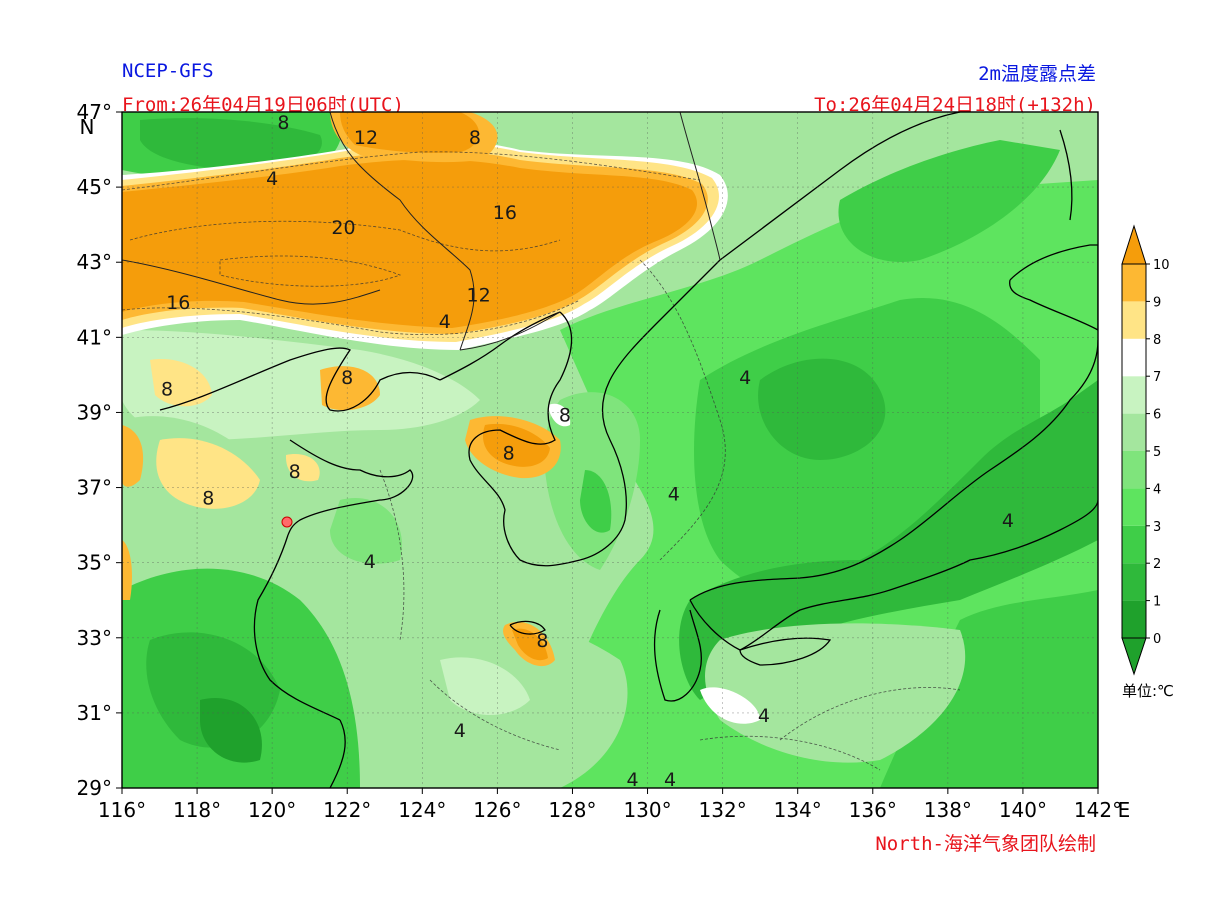 This screenshot has width=1218, height=900. Describe the element at coordinates (122, 810) in the screenshot. I see `x-tick-label: 116°` at that location.